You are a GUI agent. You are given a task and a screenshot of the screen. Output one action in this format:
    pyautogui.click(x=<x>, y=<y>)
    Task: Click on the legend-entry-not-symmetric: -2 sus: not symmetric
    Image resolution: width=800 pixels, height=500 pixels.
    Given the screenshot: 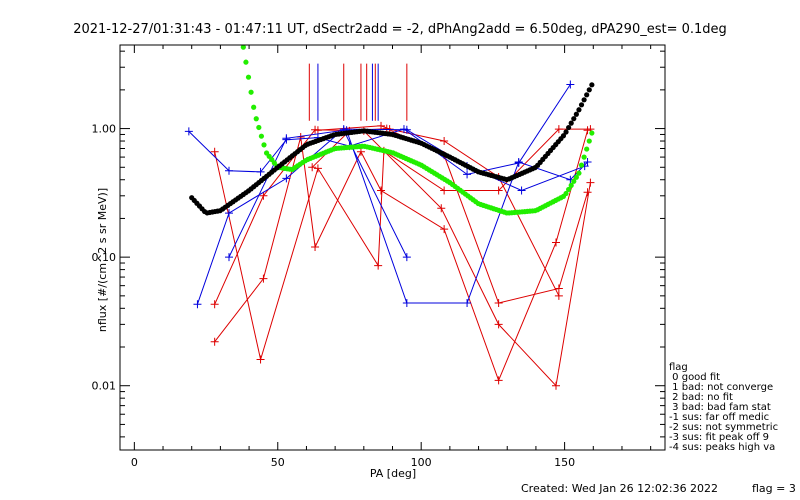 What is the action you would take?
    pyautogui.click(x=723, y=427)
    